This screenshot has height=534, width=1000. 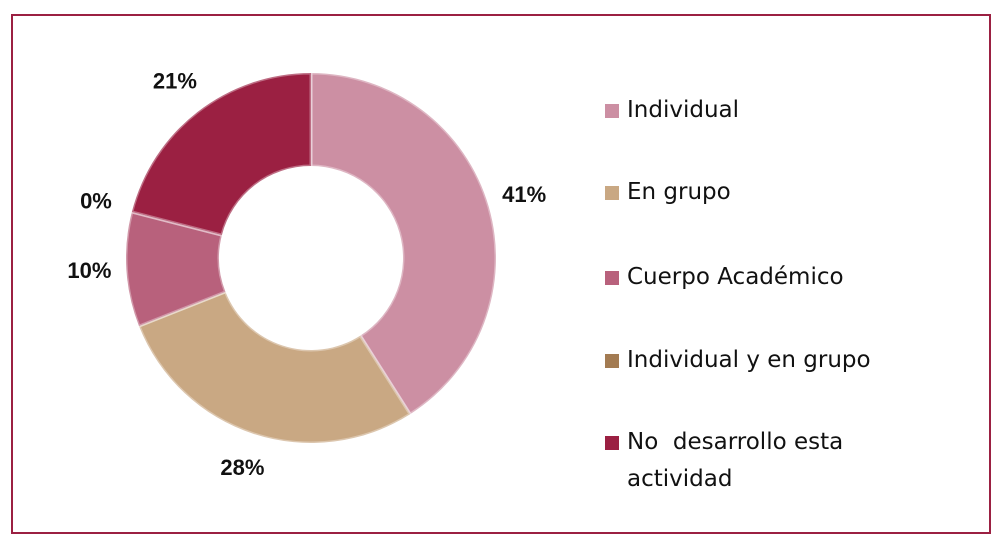 I want to click on legend-label: No desarrollo esta actividad, so click(x=739, y=460).